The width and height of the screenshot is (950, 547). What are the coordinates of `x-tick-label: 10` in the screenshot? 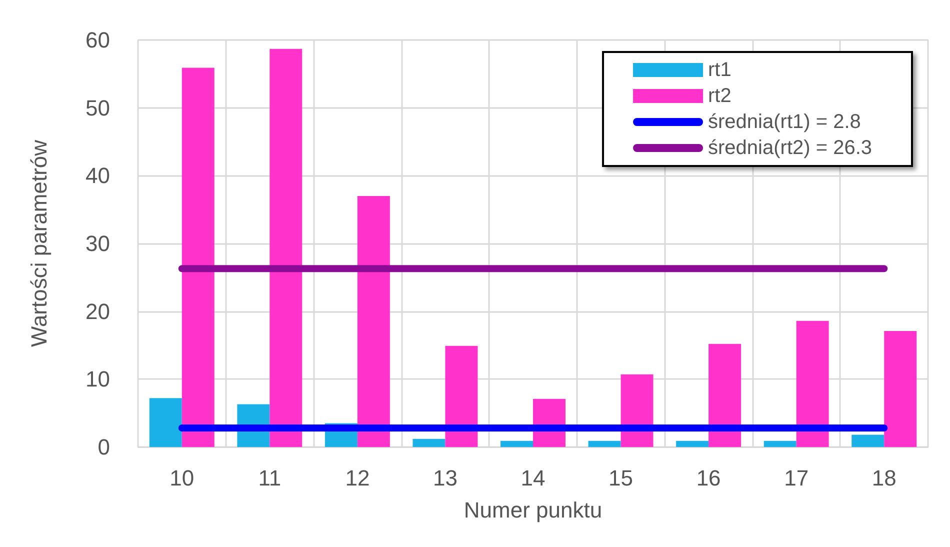 It's located at (182, 478).